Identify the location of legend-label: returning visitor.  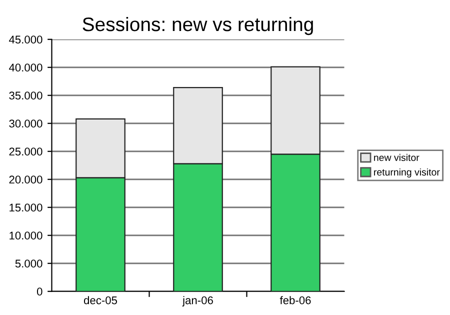
(407, 173).